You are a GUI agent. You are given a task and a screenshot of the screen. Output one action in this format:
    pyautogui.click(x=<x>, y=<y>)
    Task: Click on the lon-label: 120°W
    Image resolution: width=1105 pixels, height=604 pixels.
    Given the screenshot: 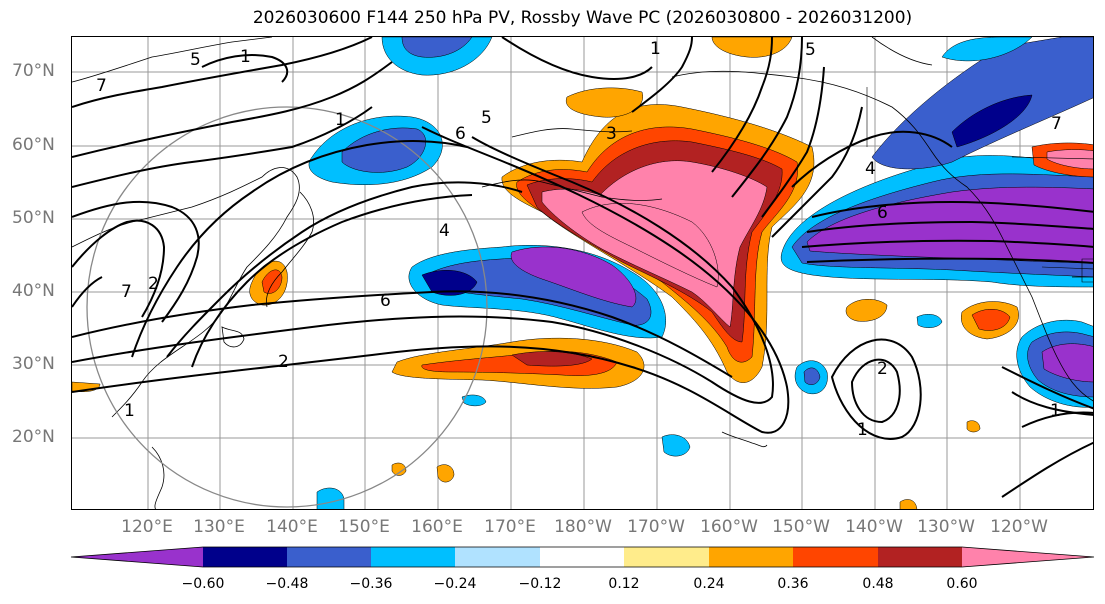 What is the action you would take?
    pyautogui.click(x=1019, y=527)
    